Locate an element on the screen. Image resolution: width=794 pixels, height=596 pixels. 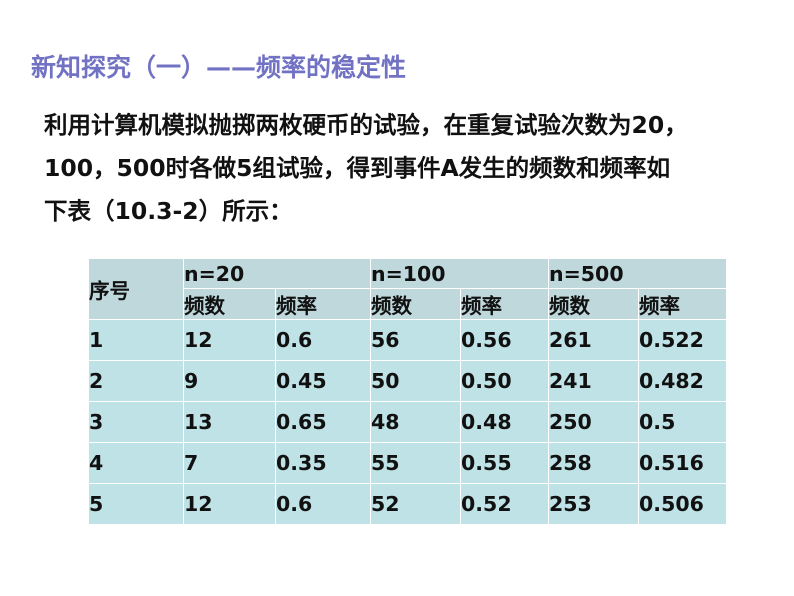
cell-n500-count: 253 is located at coordinates (594, 504).